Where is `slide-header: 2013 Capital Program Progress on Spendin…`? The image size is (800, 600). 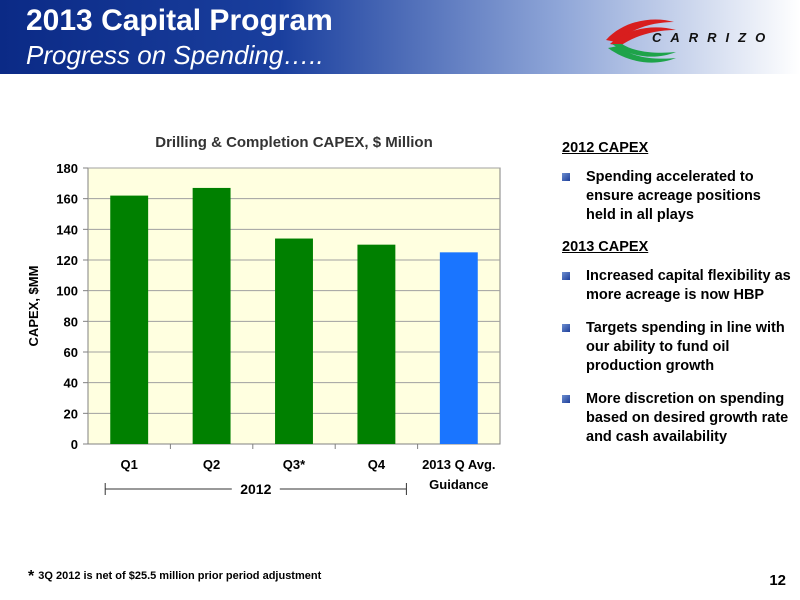
slide-header: 2013 Capital Program Progress on Spendin… is located at coordinates (400, 37).